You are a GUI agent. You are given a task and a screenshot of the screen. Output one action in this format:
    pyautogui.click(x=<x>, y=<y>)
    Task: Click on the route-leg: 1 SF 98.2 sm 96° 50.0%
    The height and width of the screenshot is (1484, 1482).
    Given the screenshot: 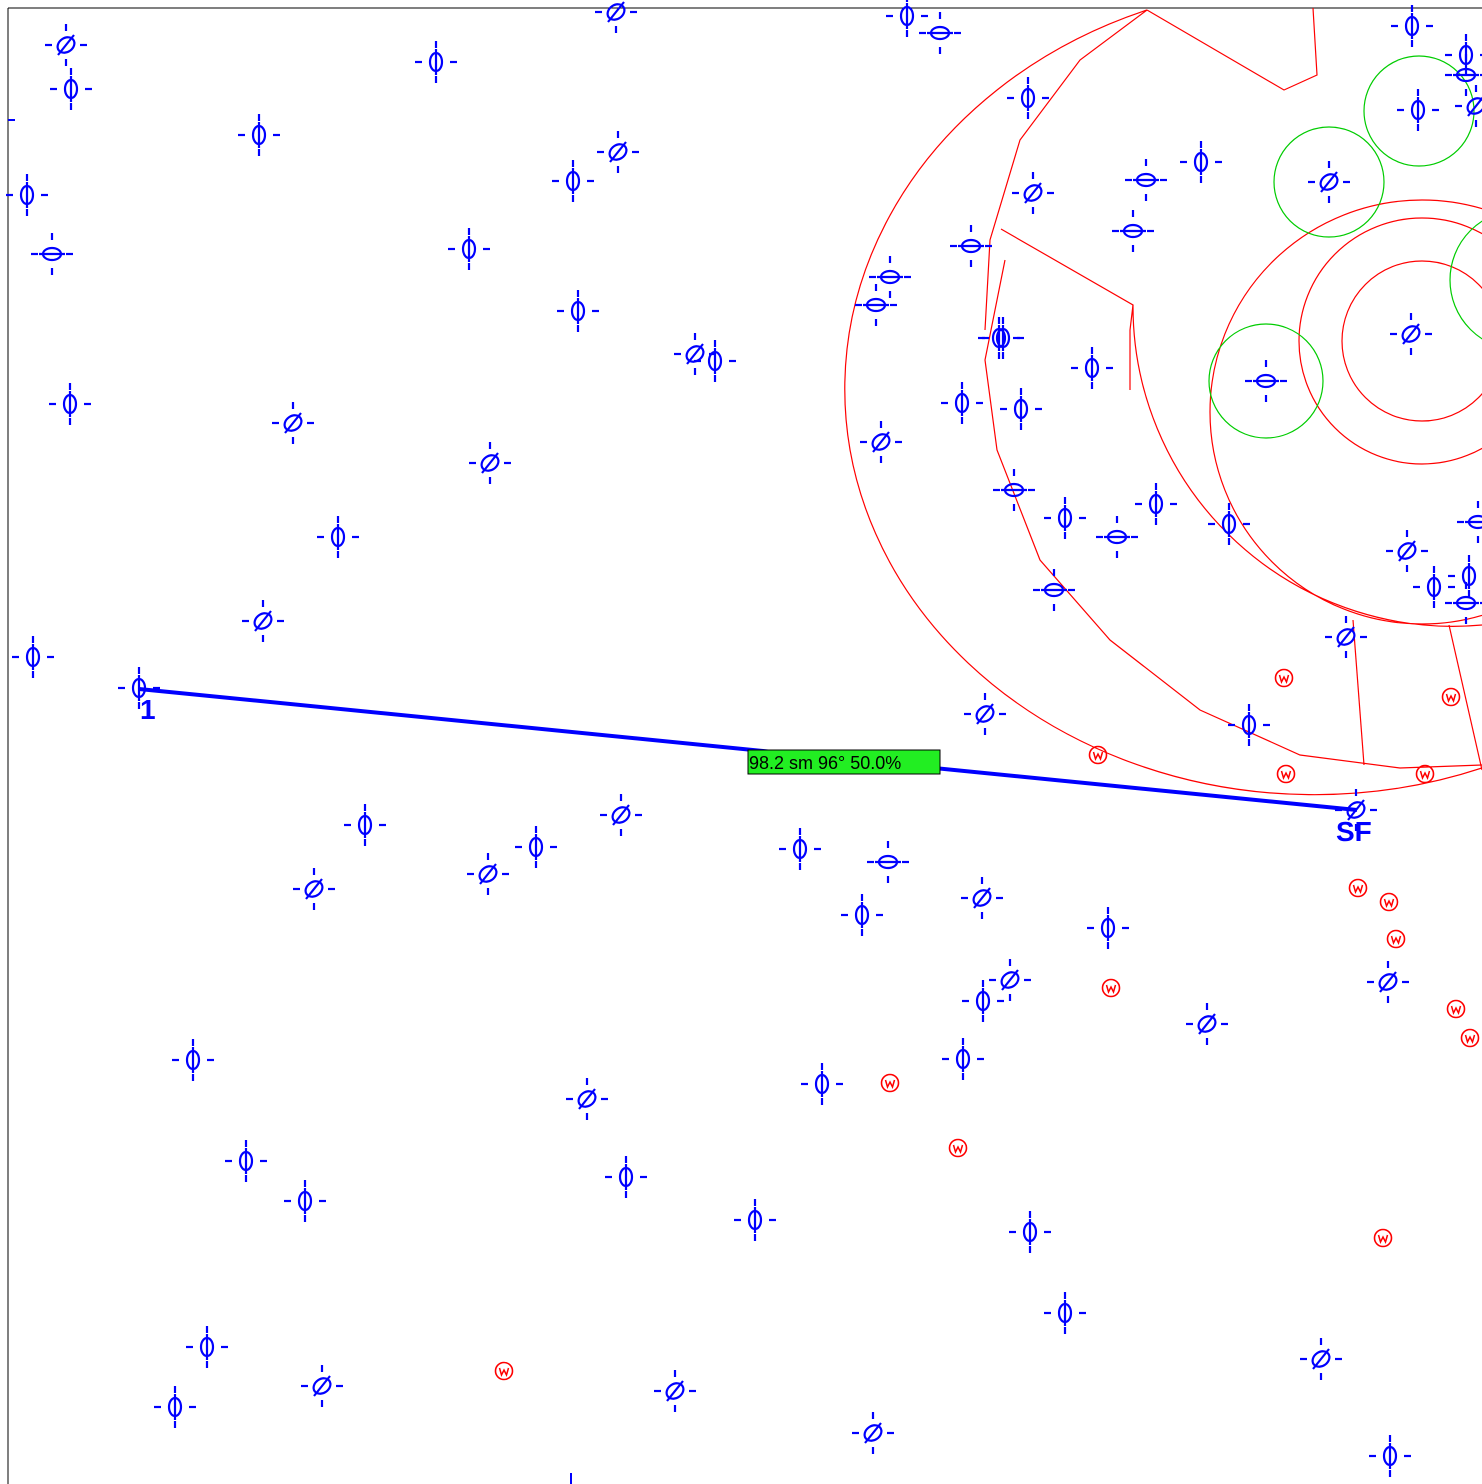 What is the action you would take?
    pyautogui.click(x=755, y=767)
    